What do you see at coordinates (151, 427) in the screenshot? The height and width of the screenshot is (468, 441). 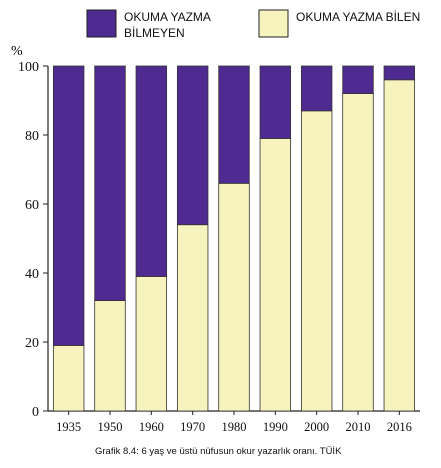 I see `x-tick-label: 1960` at bounding box center [151, 427].